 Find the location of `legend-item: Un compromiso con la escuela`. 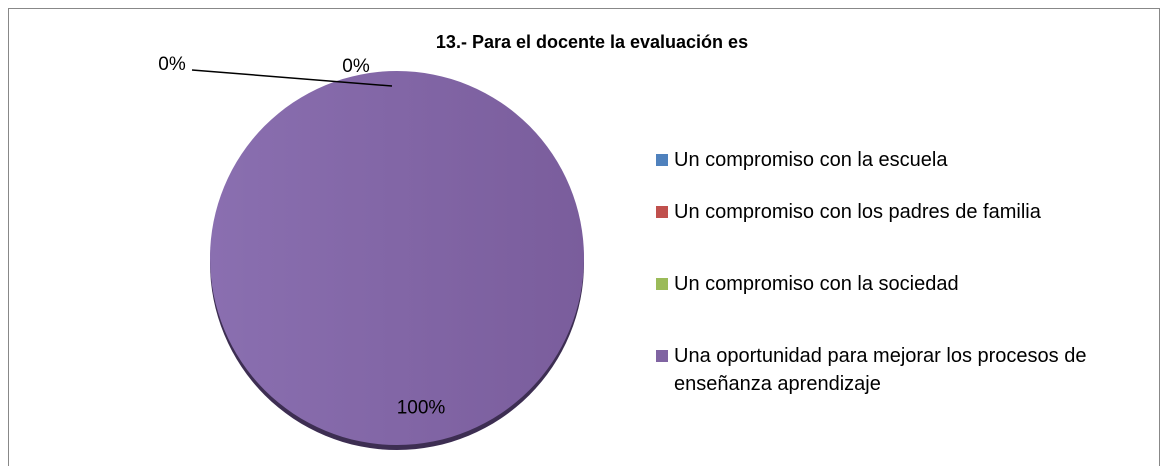

legend-item: Un compromiso con la escuela is located at coordinates (906, 160).